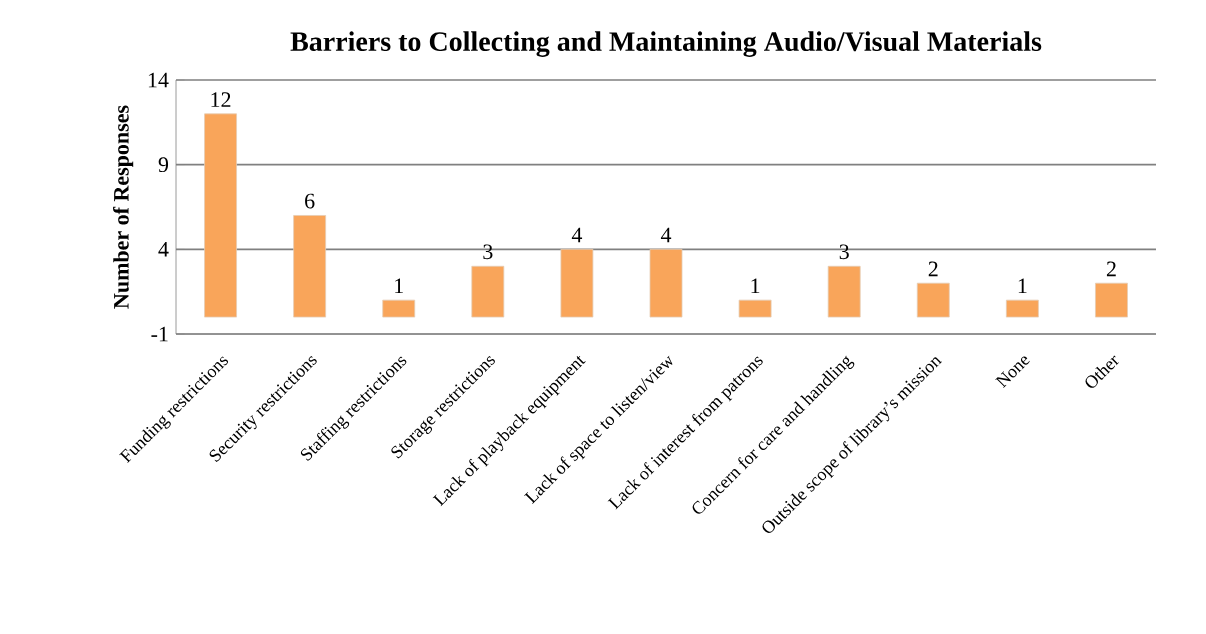 The height and width of the screenshot is (634, 1206). What do you see at coordinates (163, 249) in the screenshot?
I see `y-tick-label: 4` at bounding box center [163, 249].